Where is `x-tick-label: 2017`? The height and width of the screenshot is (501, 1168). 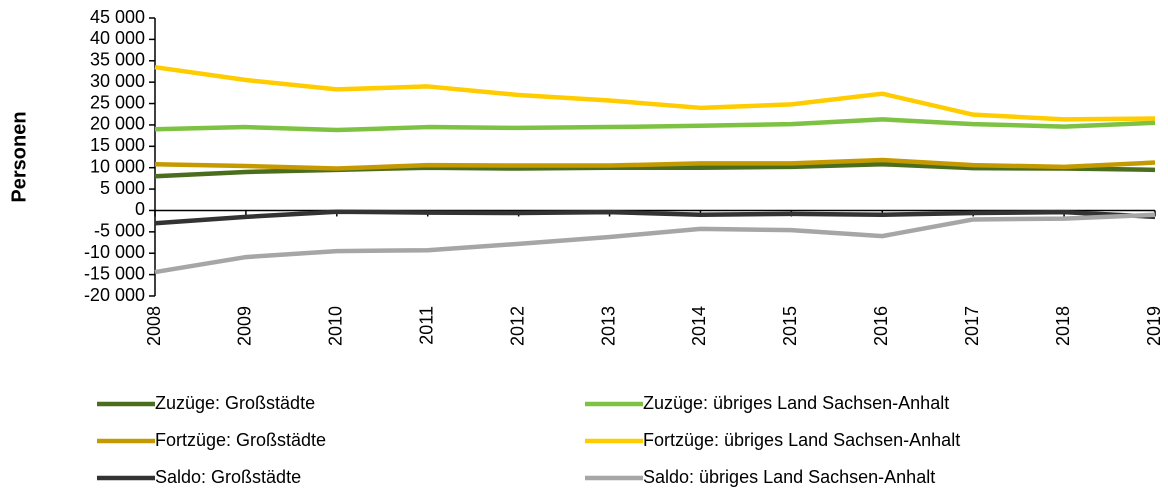 x-tick-label: 2017 is located at coordinates (972, 326).